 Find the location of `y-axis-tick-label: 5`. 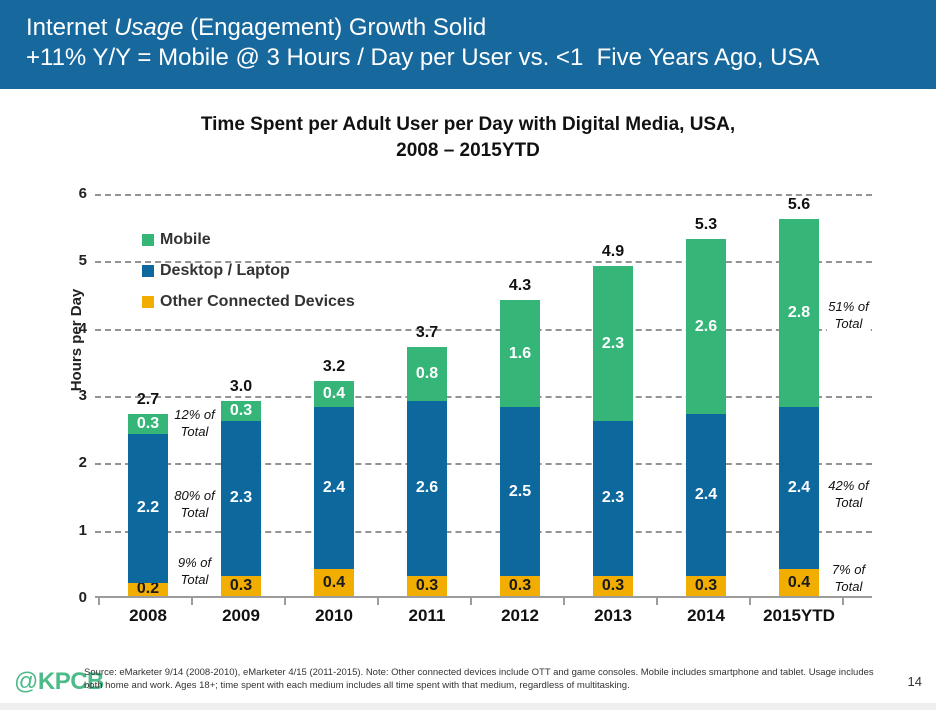

y-axis-tick-label: 5 is located at coordinates (82, 261).